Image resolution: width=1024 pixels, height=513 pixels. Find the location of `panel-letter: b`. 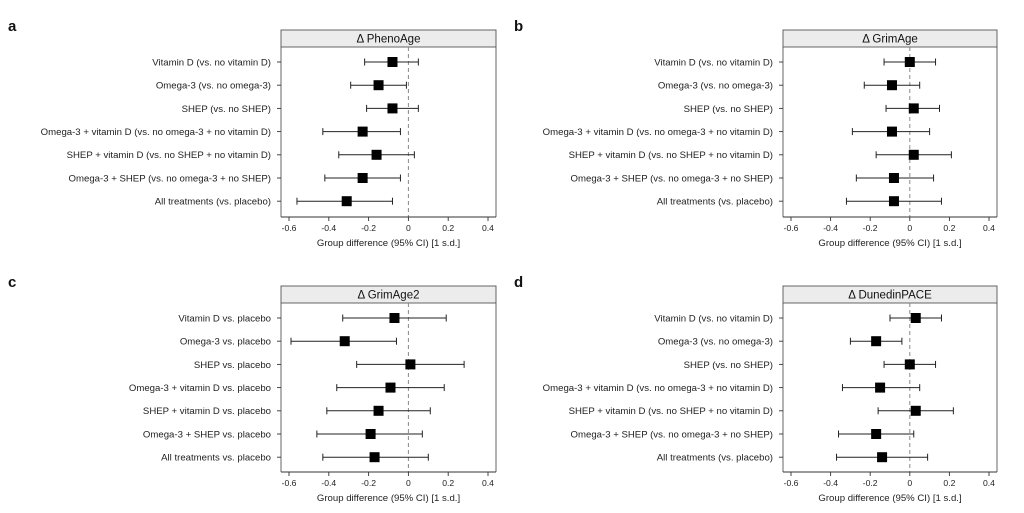

panel-letter: b is located at coordinates (518, 26).